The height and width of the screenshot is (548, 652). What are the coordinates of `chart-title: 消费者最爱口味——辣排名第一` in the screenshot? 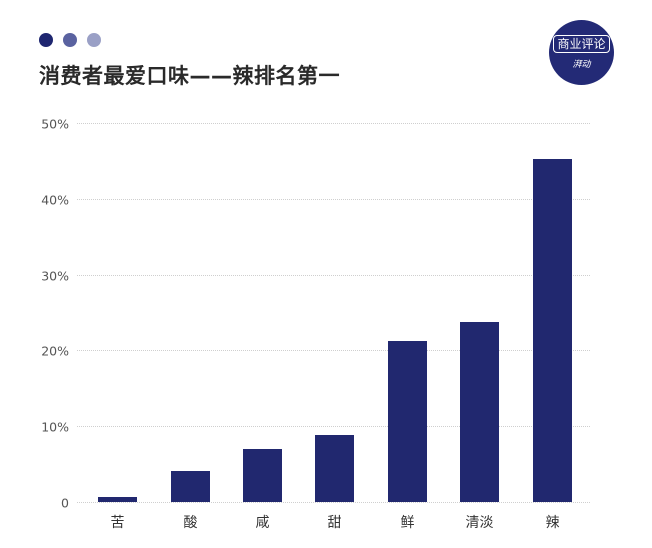 It's located at (189, 76).